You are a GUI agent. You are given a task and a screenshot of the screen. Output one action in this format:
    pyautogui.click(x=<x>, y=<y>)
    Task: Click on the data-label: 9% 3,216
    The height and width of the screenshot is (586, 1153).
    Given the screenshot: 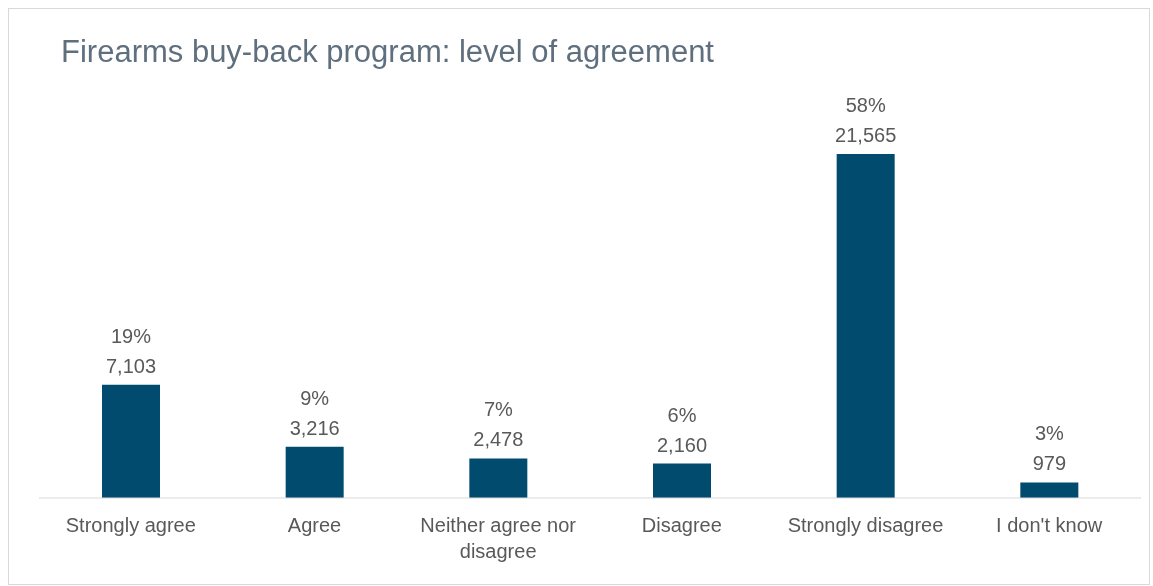 What is the action you would take?
    pyautogui.click(x=314, y=412)
    